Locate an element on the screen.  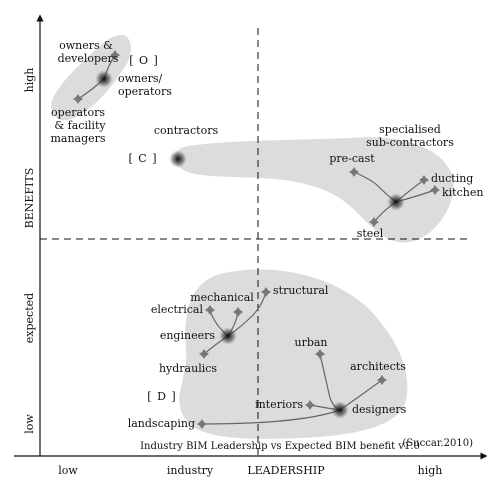
x-axis-industry-label: industry is located at coordinates (190, 470).